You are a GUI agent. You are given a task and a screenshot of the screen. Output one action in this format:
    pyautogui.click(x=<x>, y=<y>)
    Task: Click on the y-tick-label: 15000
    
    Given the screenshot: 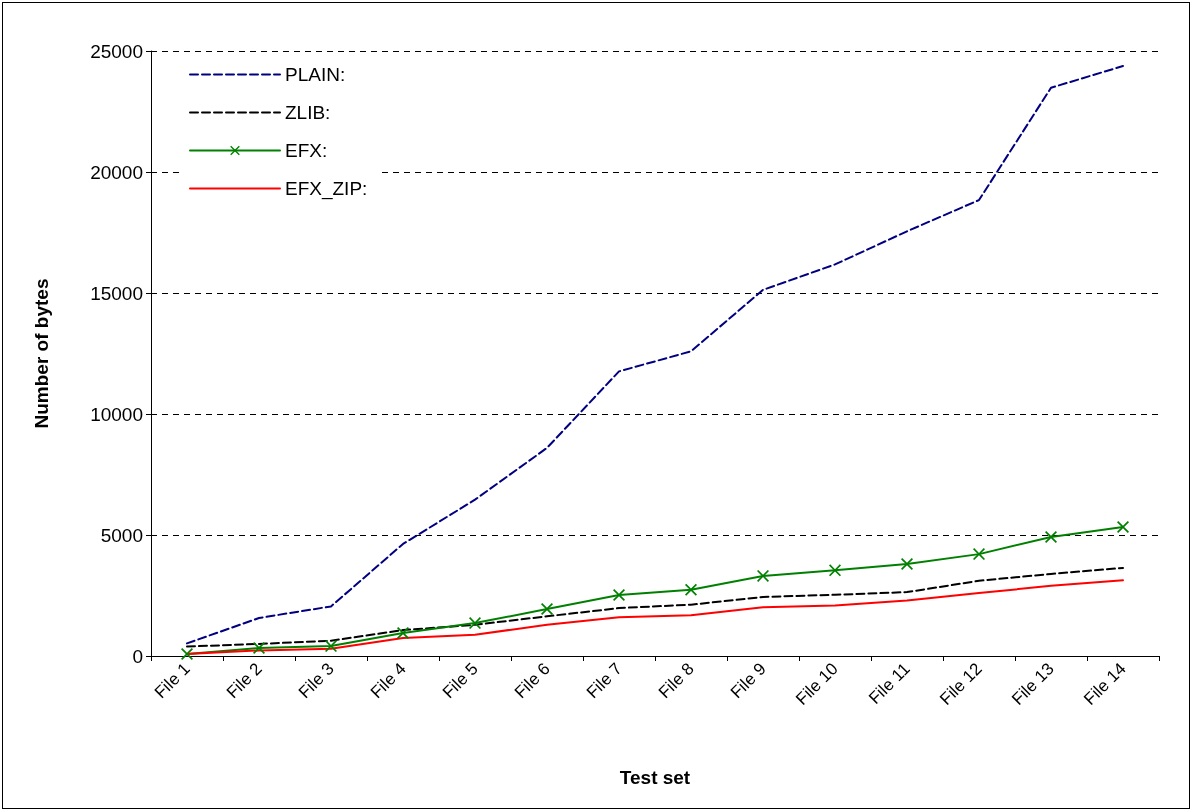 What is the action you would take?
    pyautogui.click(x=116, y=293)
    